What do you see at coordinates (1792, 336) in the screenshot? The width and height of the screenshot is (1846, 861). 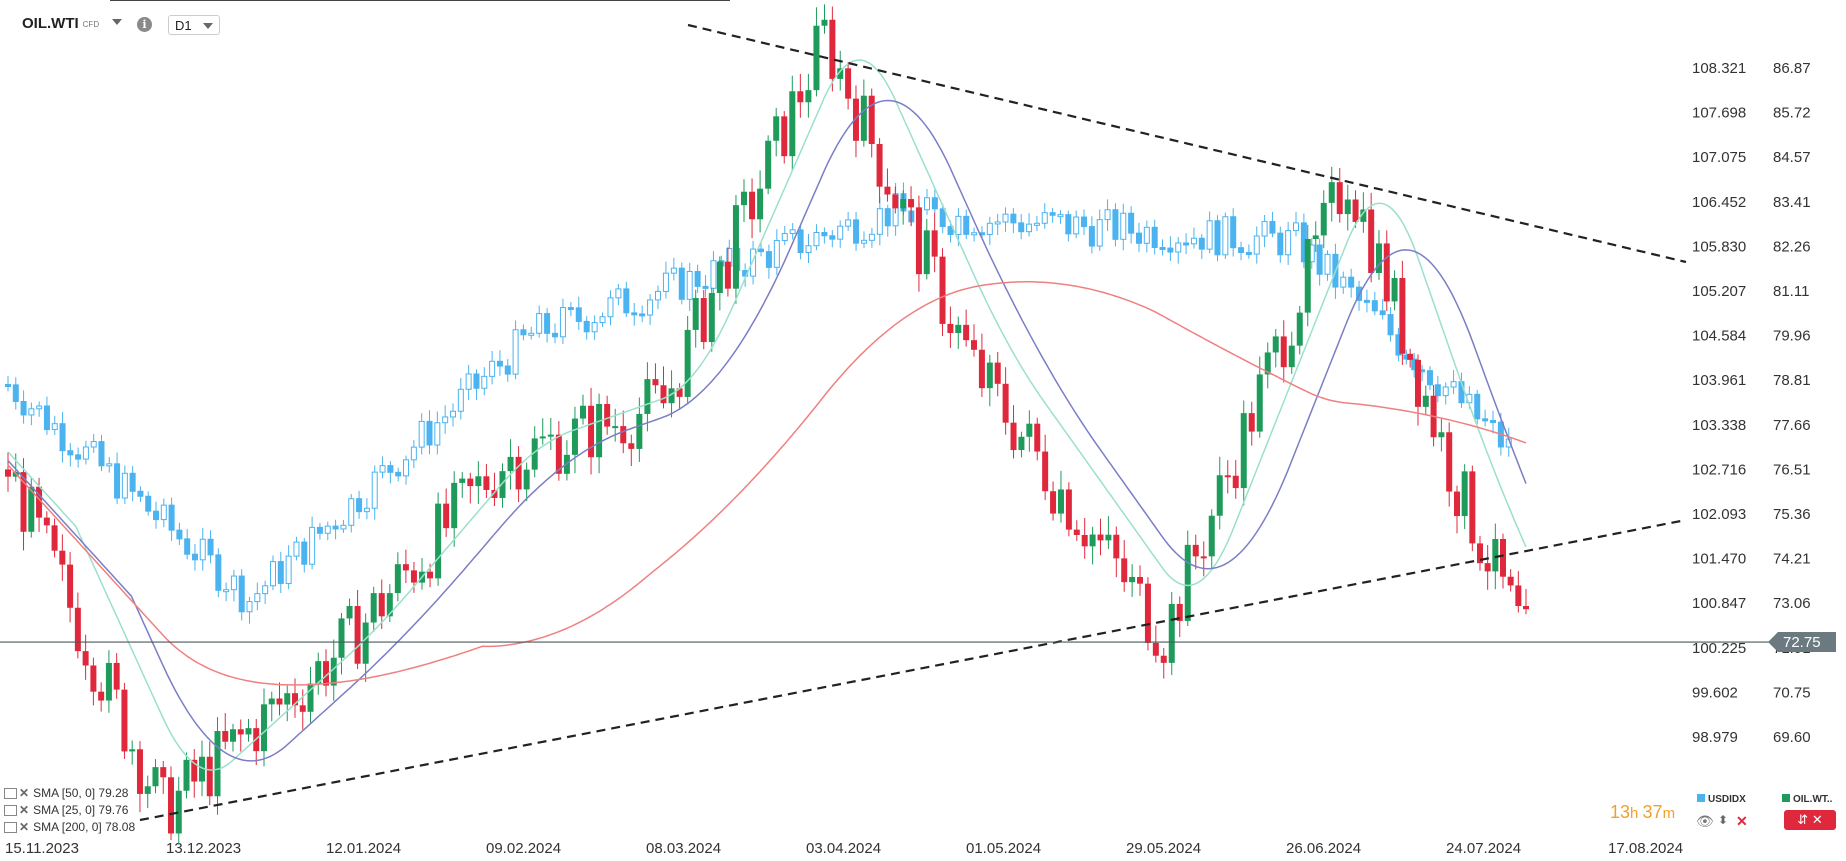 I see `y-tick-label-right: 79.96` at bounding box center [1792, 336].